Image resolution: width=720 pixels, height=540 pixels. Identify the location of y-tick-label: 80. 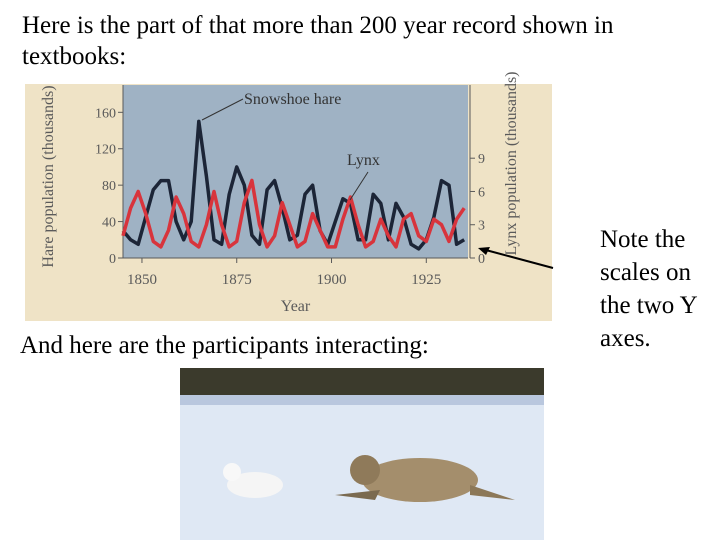
(109, 186).